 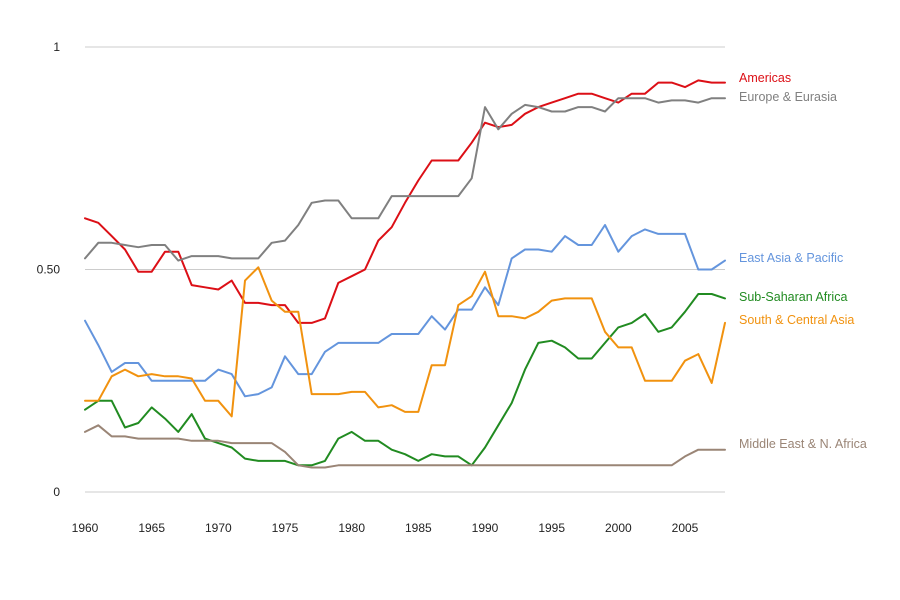 What do you see at coordinates (218, 528) in the screenshot?
I see `x-tick-label: 1970` at bounding box center [218, 528].